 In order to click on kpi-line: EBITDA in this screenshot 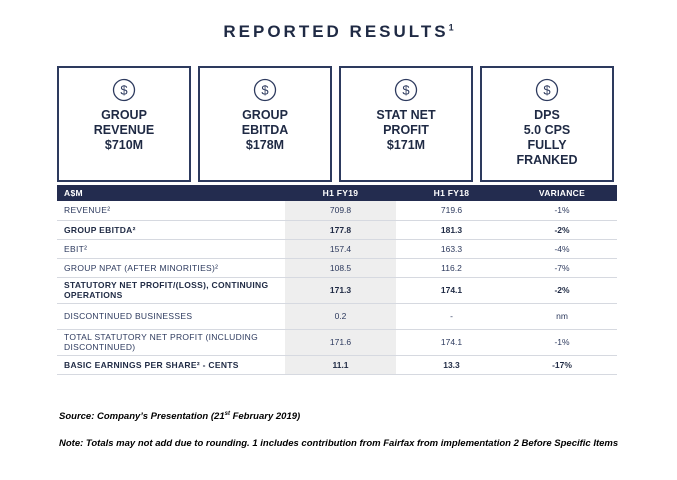, I will do `click(265, 130)`.